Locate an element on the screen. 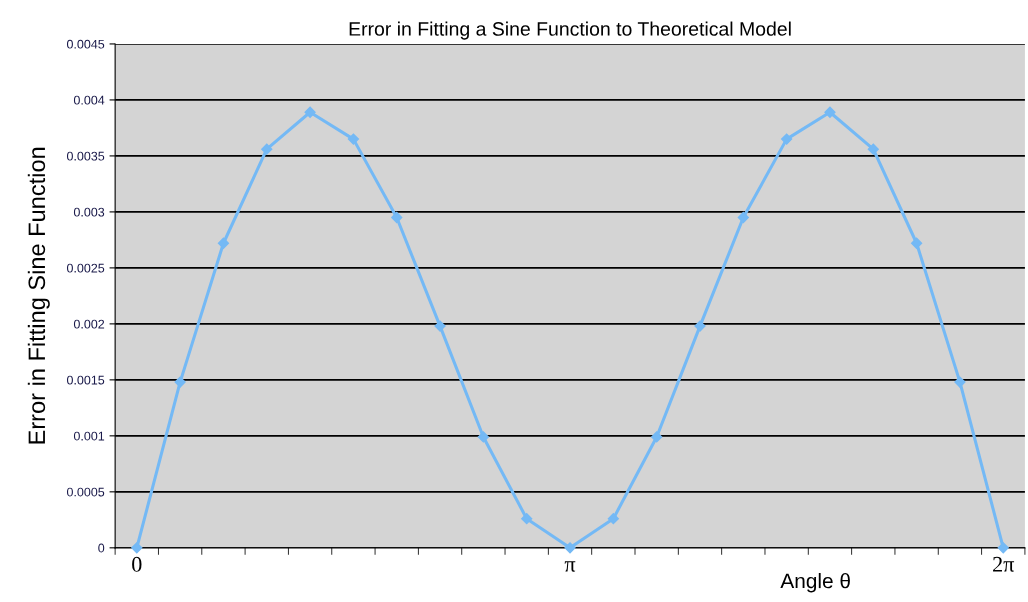 The height and width of the screenshot is (602, 1028). x-axis-title: Angle θ is located at coordinates (815, 583).